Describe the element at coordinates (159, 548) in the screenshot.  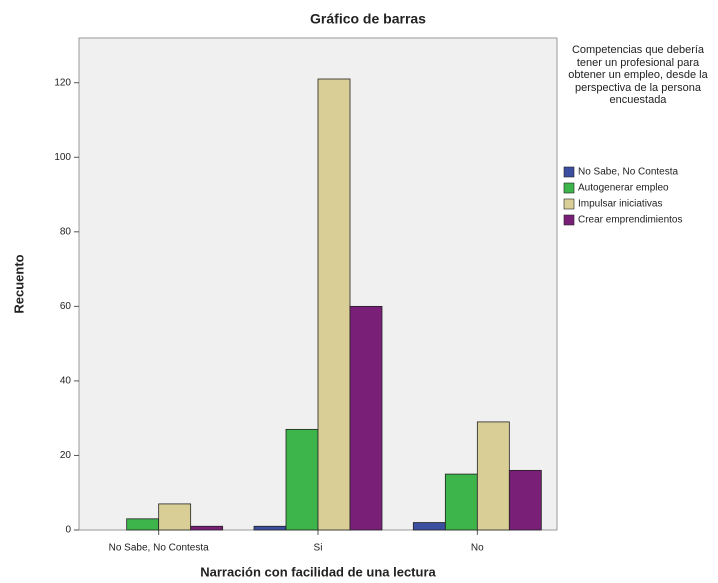
I see `x-tick-label: No Sabe, No Contesta` at that location.